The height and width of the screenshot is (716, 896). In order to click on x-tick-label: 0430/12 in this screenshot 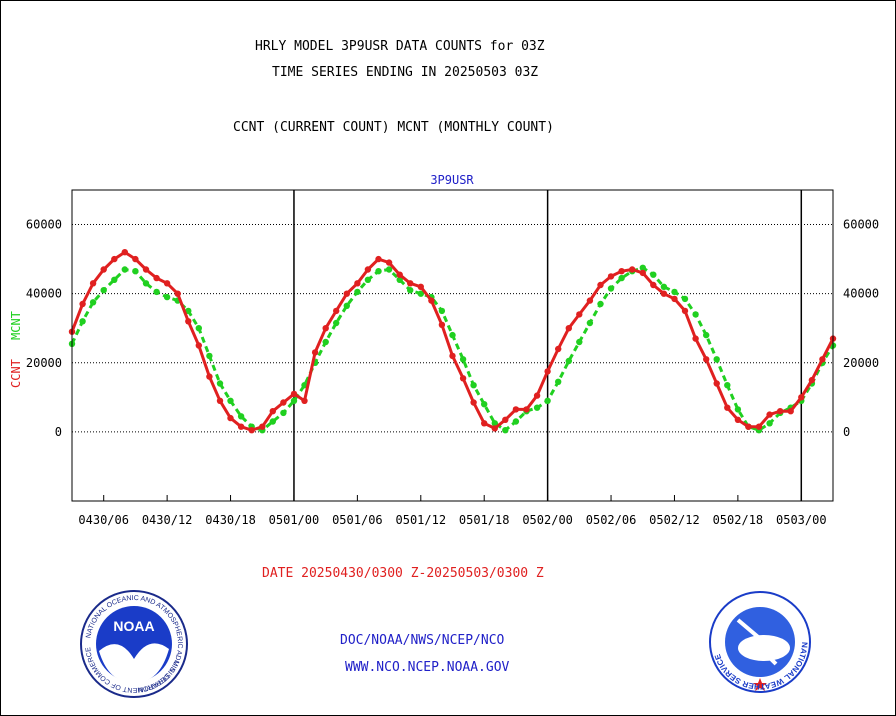, I will do `click(167, 520)`.